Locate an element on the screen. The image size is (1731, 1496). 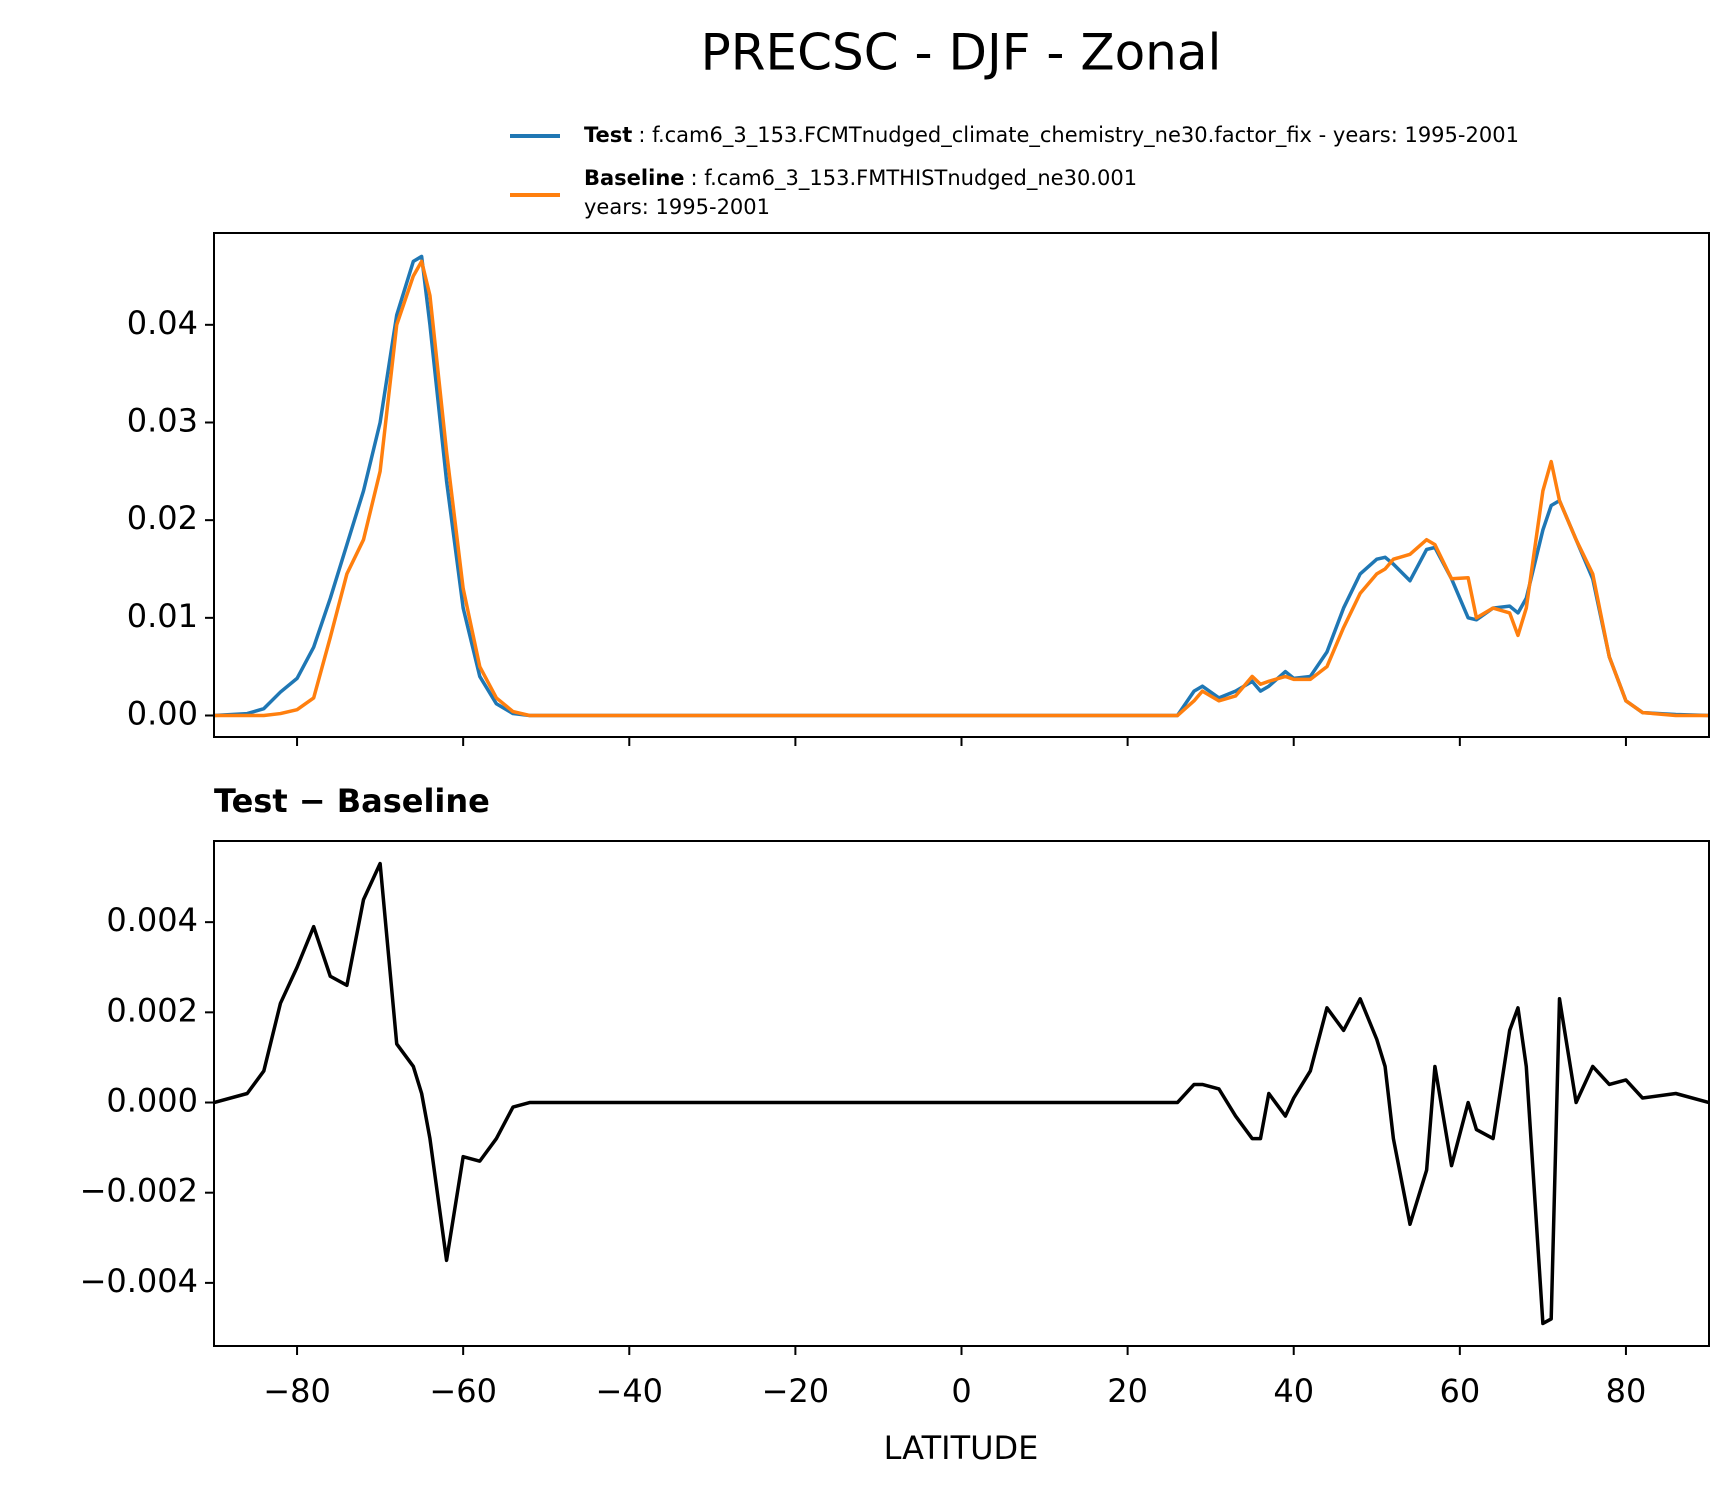
y-tick-label: −0.002 is located at coordinates (139, 1191).